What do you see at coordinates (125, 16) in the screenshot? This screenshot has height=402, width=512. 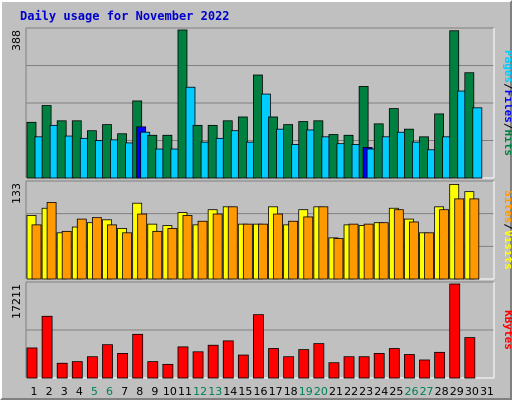 I see `chart-title: Daily usage for November 2022` at bounding box center [125, 16].